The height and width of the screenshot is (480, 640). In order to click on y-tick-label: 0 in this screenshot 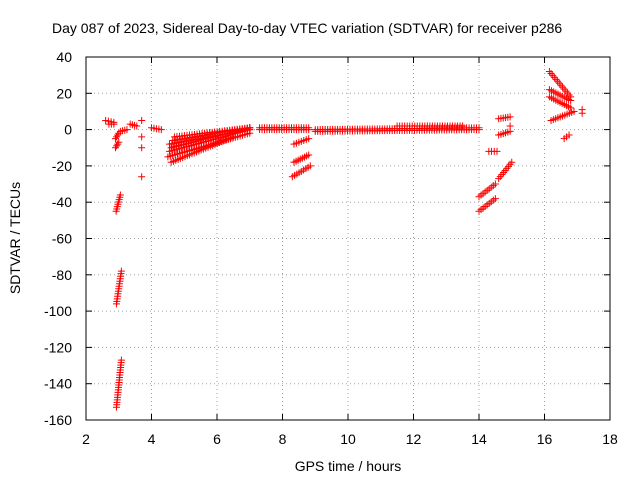, I will do `click(68, 130)`.